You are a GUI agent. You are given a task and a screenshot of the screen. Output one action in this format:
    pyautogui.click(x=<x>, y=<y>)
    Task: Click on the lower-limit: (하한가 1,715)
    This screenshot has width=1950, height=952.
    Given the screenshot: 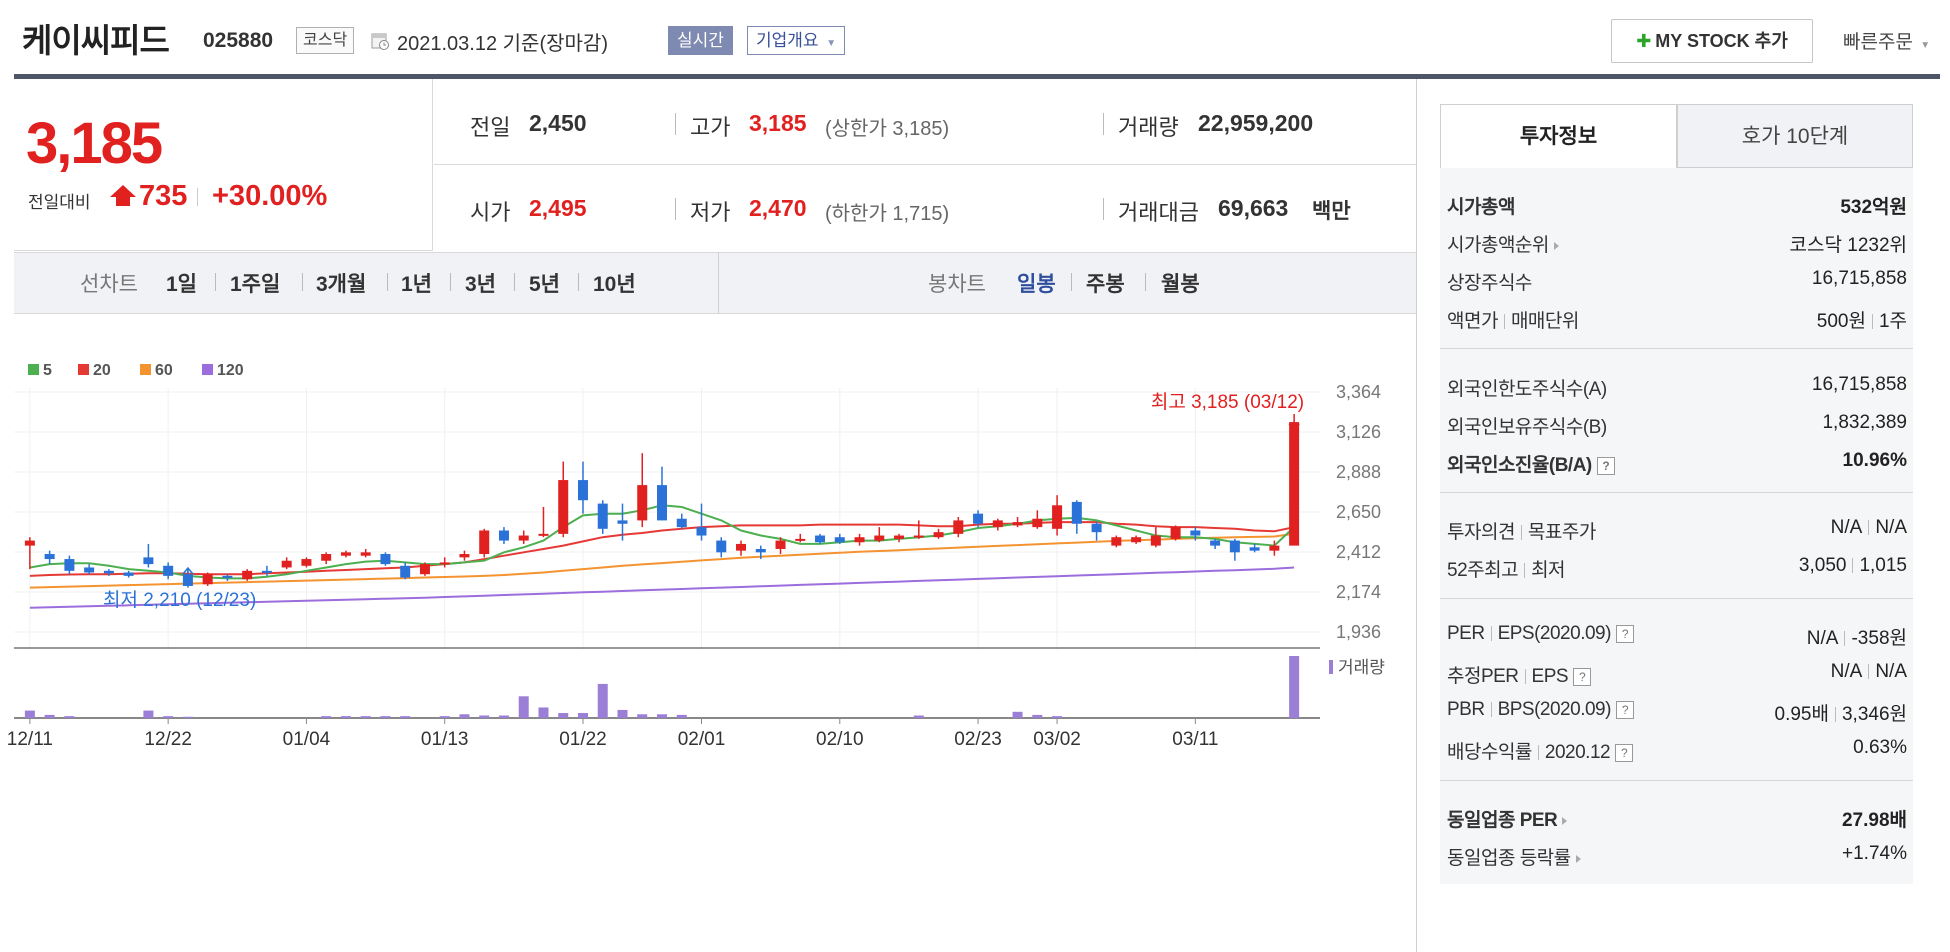 What is the action you would take?
    pyautogui.click(x=887, y=214)
    